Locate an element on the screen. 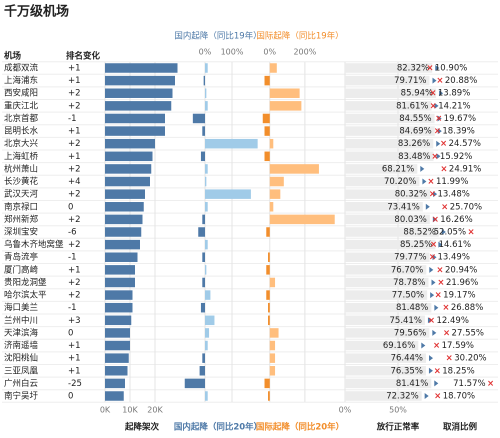 The height and width of the screenshot is (438, 500). x-tick-label: 20K is located at coordinates (155, 410).